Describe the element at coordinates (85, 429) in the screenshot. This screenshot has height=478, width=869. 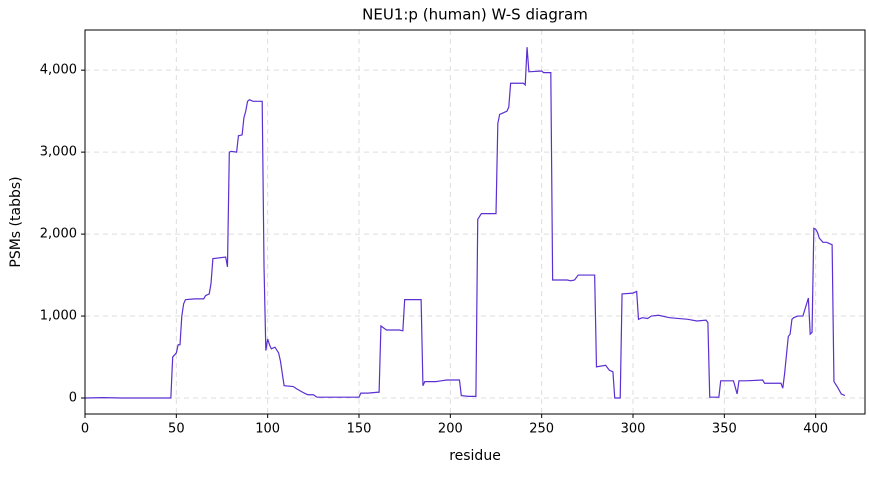
I see `x-tick-label: 0` at that location.